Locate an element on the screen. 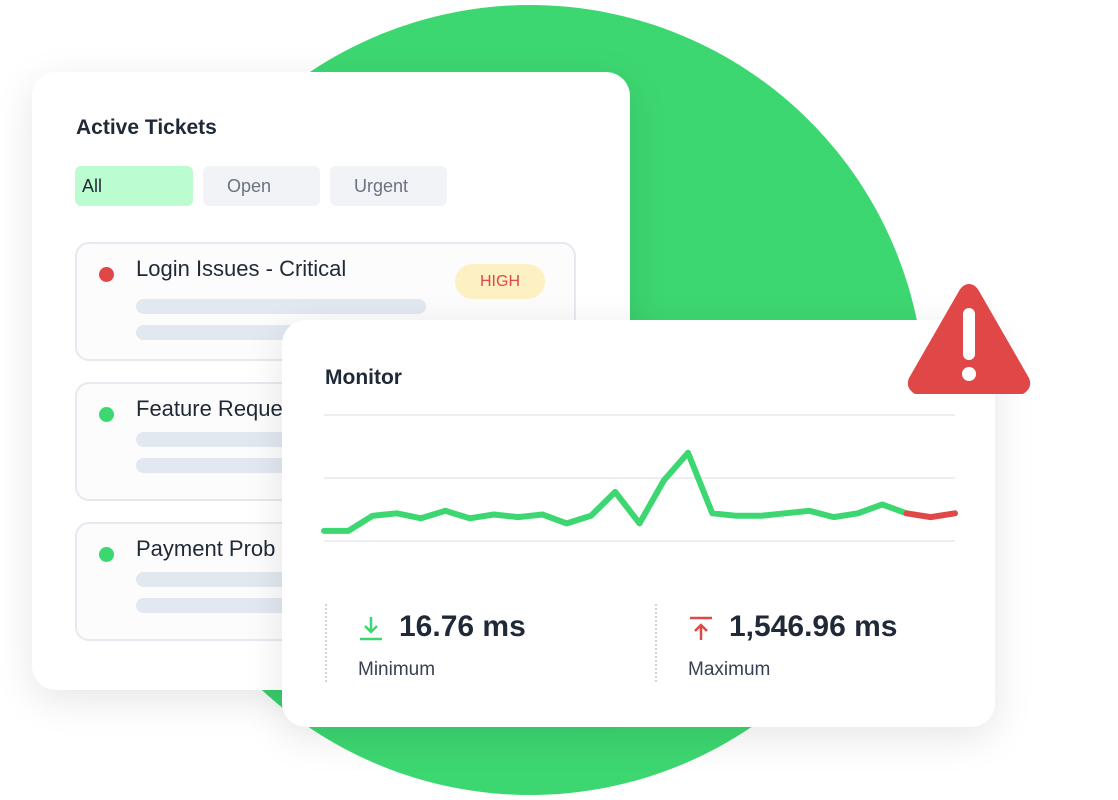 This screenshot has height=800, width=1118. ticket-name: Feature Reque is located at coordinates (209, 408).